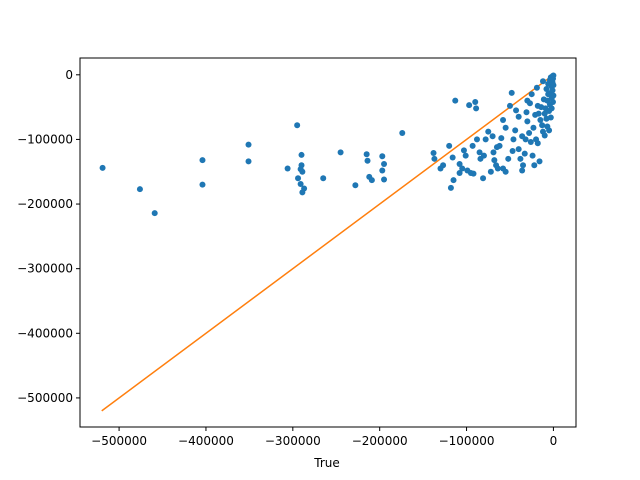  What do you see at coordinates (48, 236) in the screenshot?
I see `y-ticks: 0 −100000 −200000 −300000 −400000 −500000` at bounding box center [48, 236].